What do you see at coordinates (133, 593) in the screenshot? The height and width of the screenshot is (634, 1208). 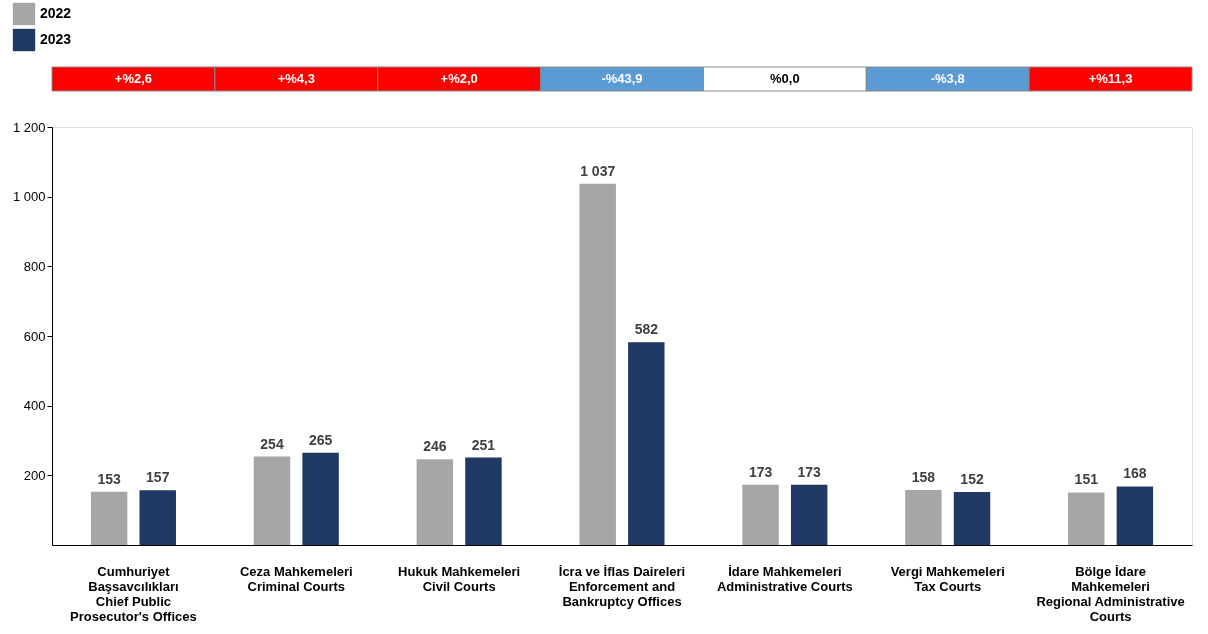 I see `x-tick-label: Cumhuriyet Başsavcılıkları Chief Public Prosecutor's Offices` at bounding box center [133, 593].